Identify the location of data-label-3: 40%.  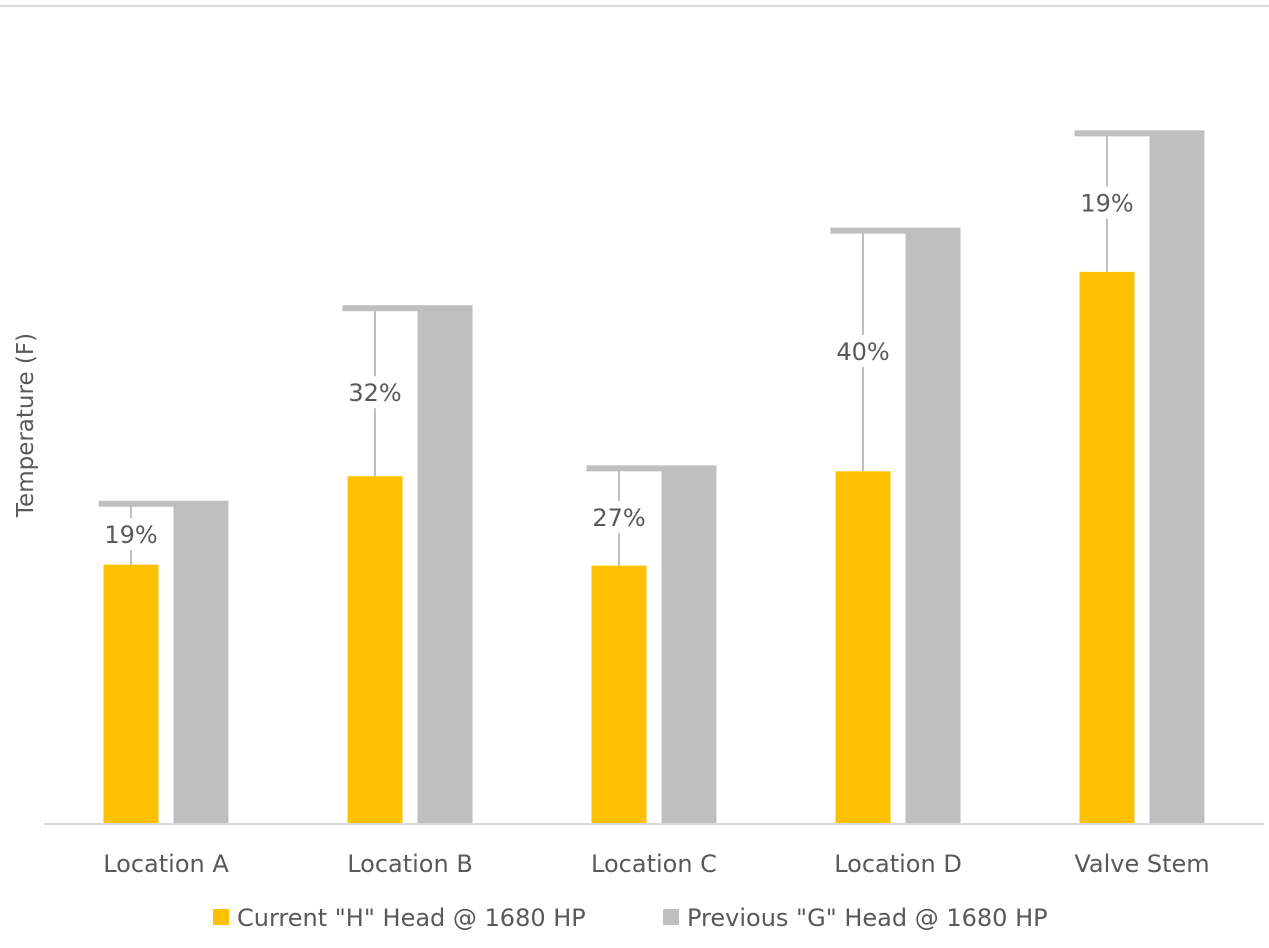
(862, 352).